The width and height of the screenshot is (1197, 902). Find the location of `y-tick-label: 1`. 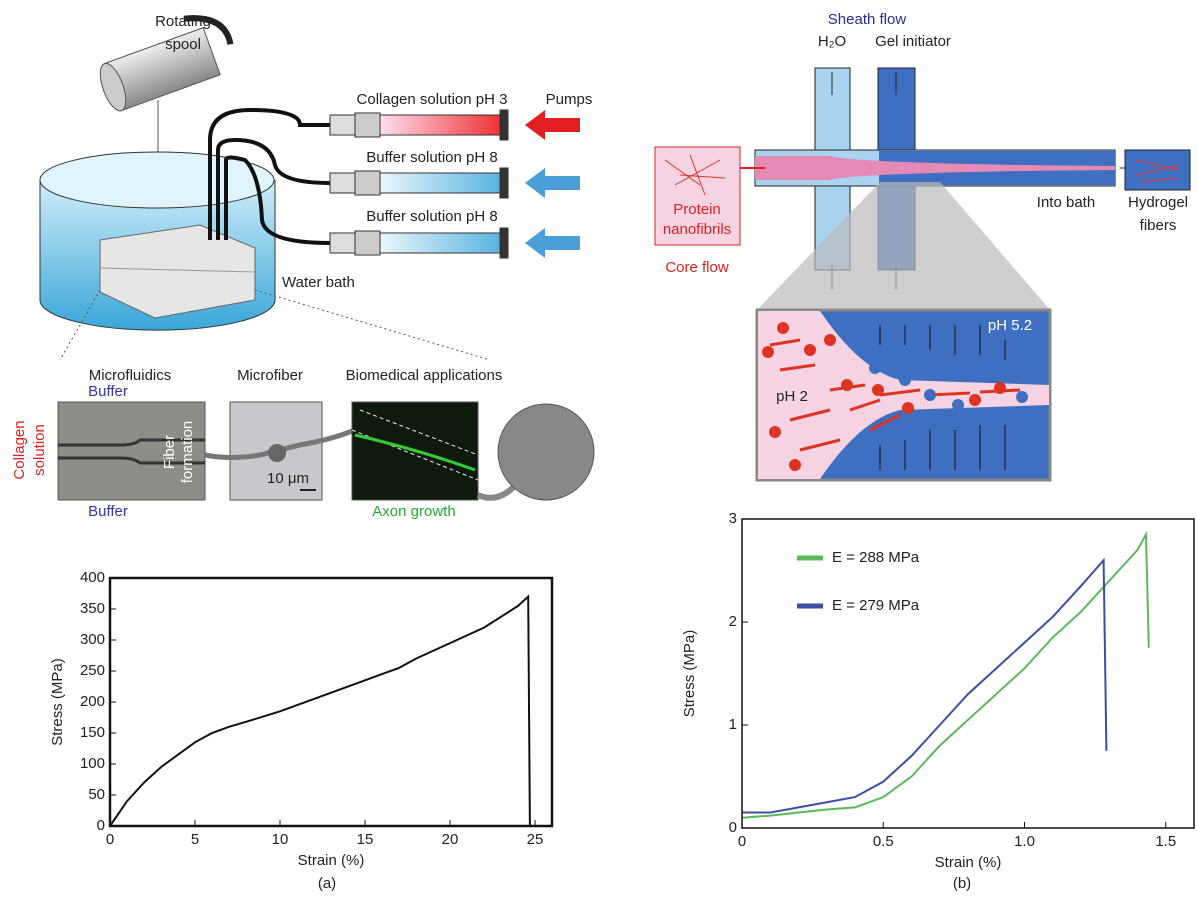

y-tick-label: 1 is located at coordinates (733, 724).